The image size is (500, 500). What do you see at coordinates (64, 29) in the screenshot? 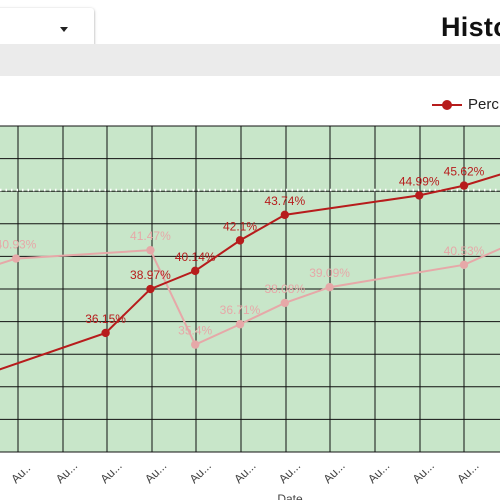
I see `caret-down-icon` at bounding box center [64, 29].